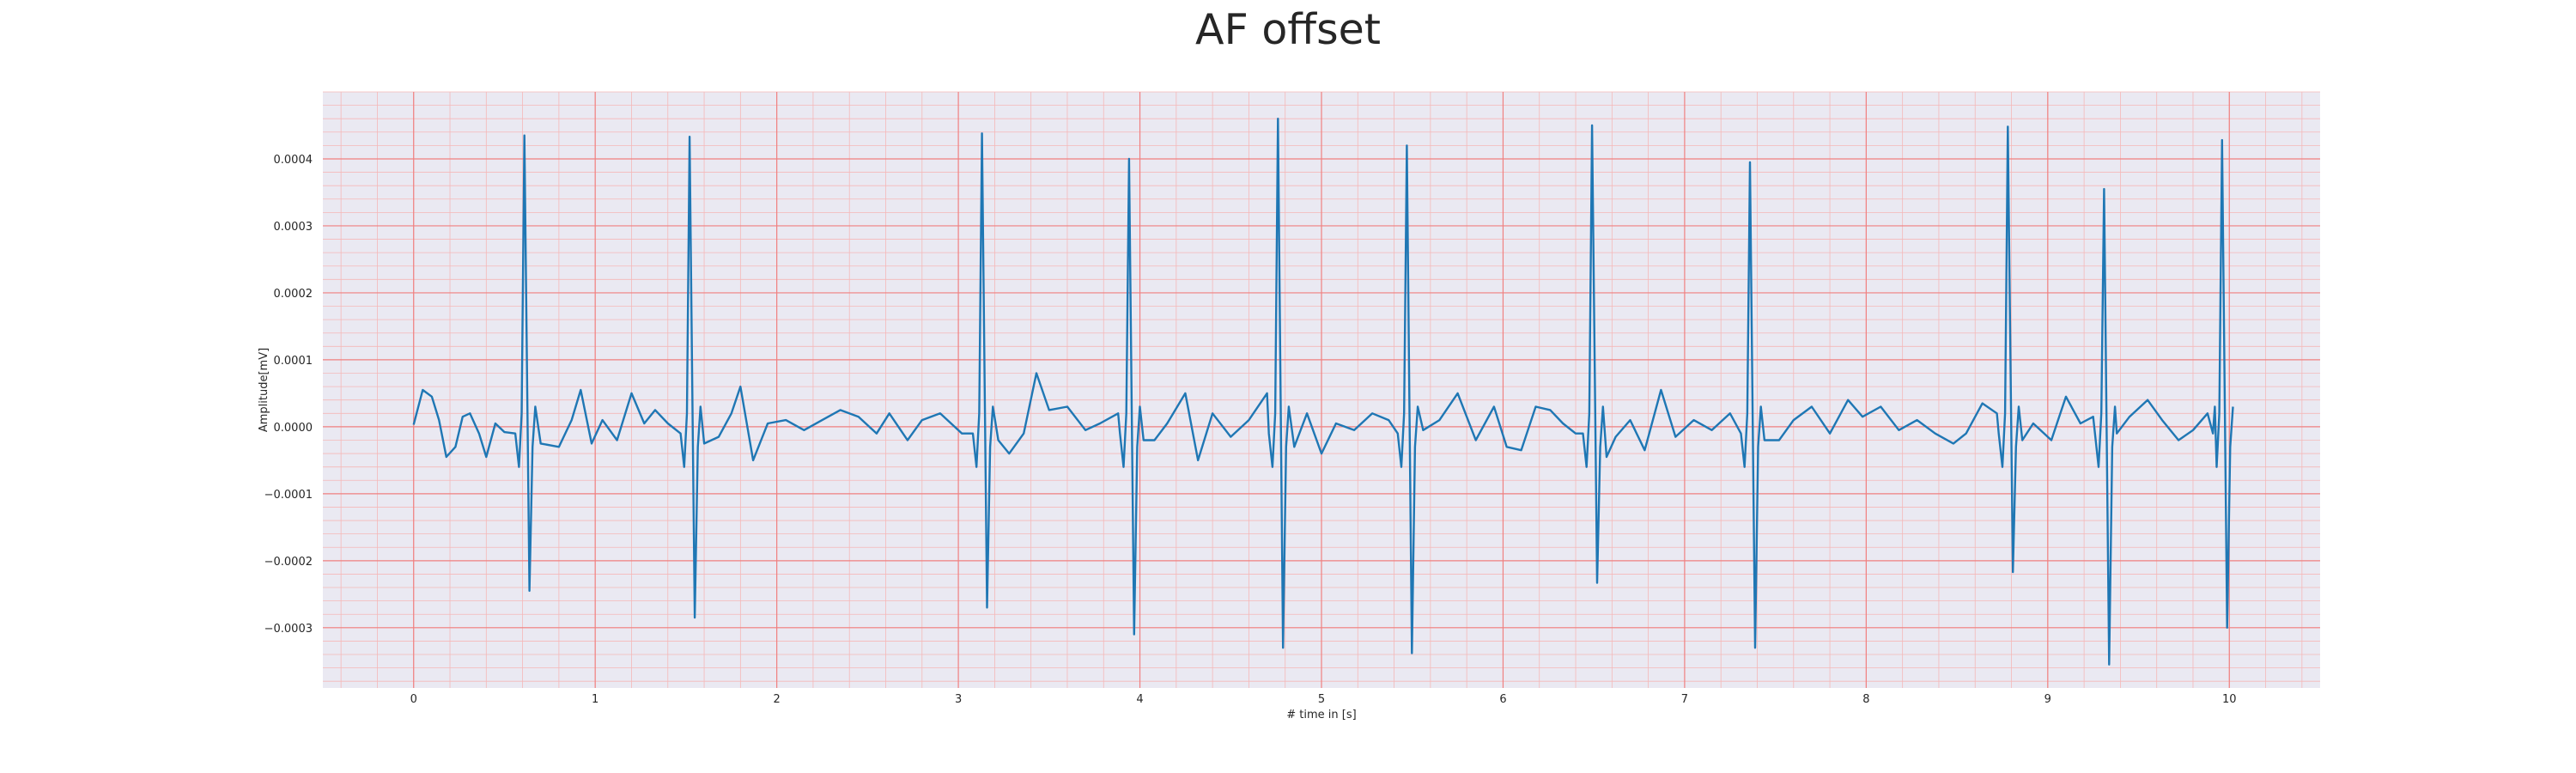 The image size is (2576, 773). Describe the element at coordinates (293, 227) in the screenshot. I see `y-tick-label: 0.0003` at that location.